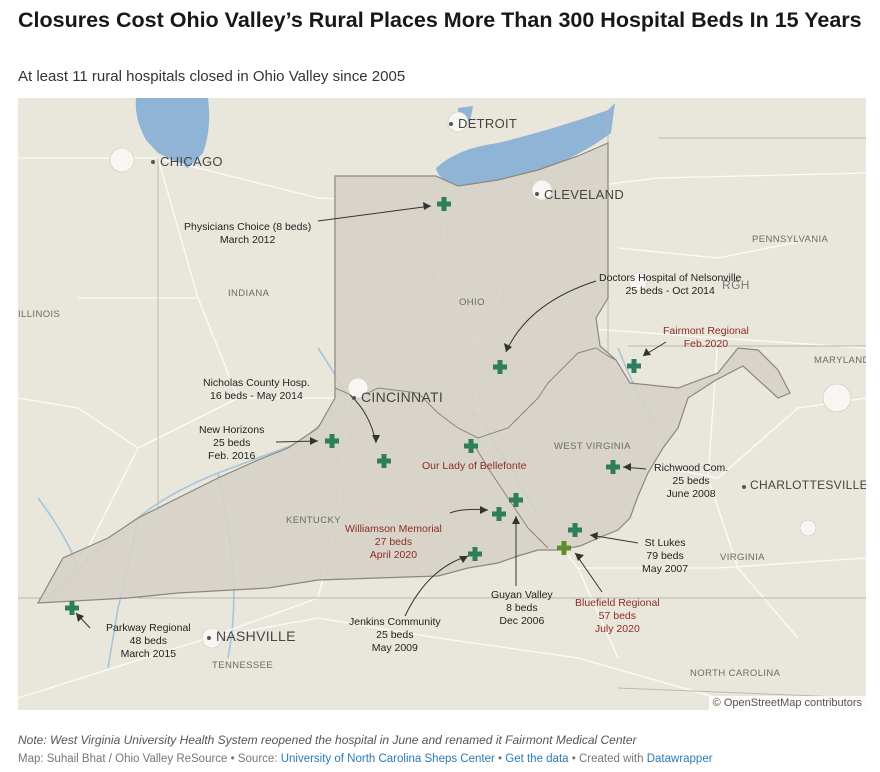  Describe the element at coordinates (665, 556) in the screenshot. I see `label-st-lukes: St Lukes 79 beds May 2007` at that location.